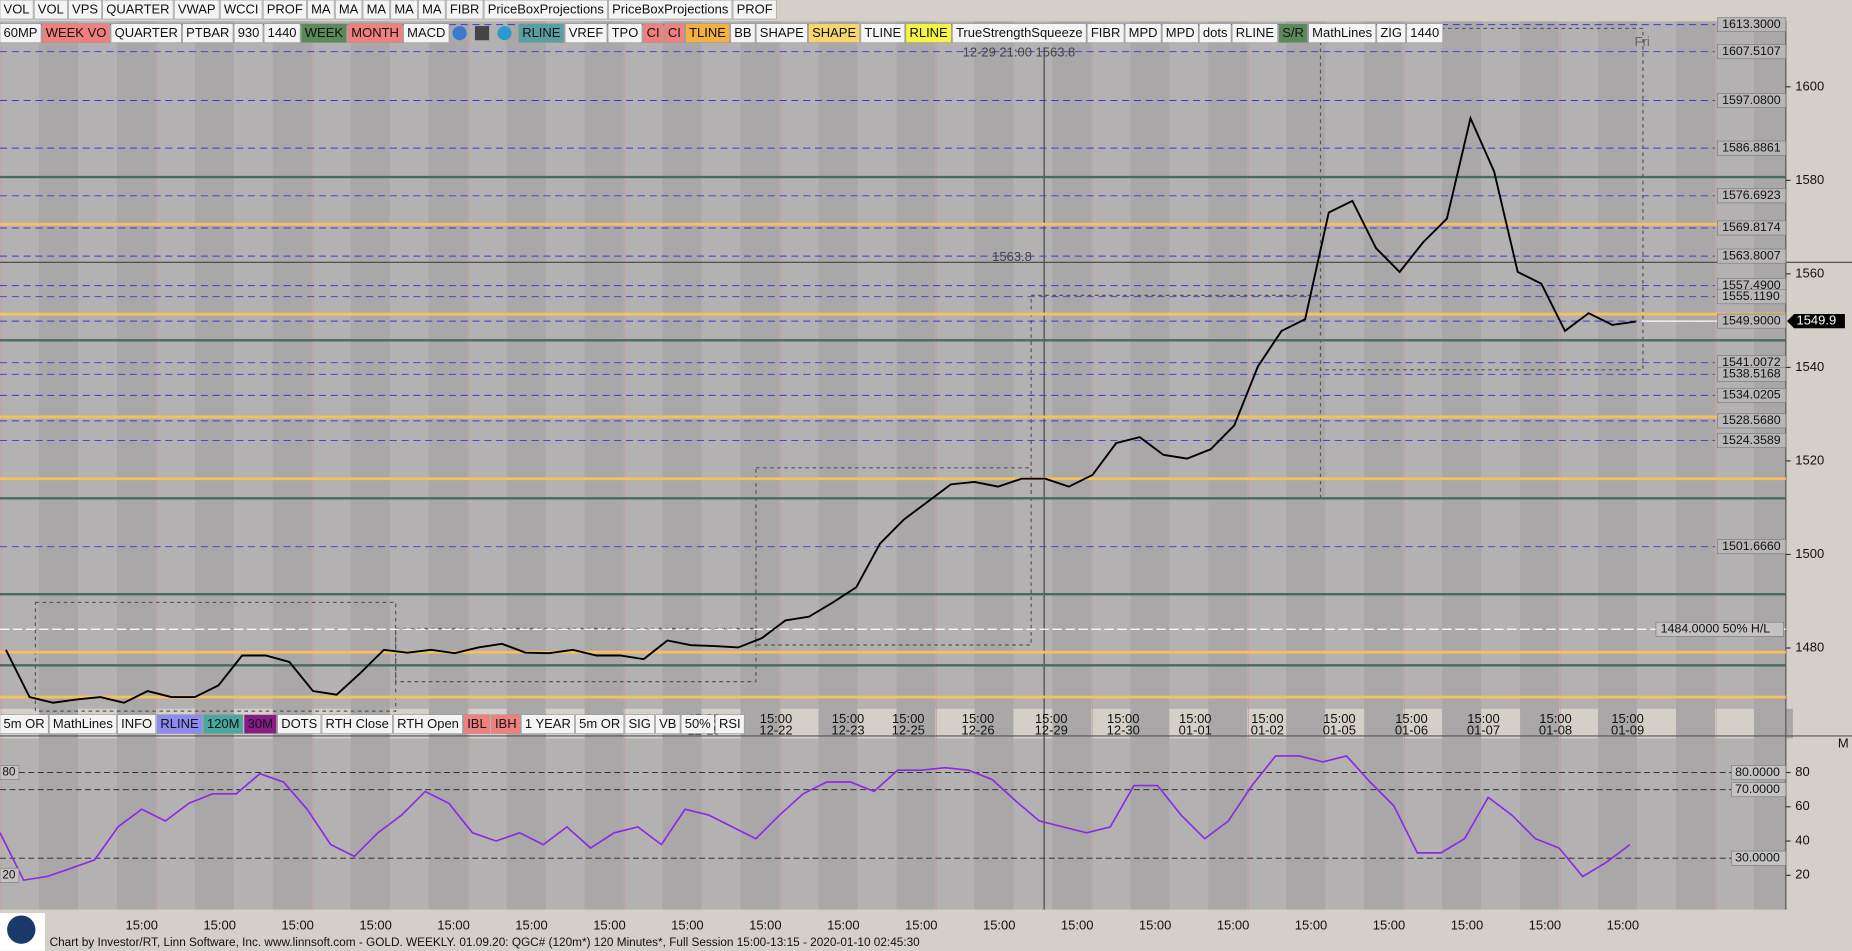 The height and width of the screenshot is (951, 1852). I want to click on button-label: VWAP, so click(197, 9).